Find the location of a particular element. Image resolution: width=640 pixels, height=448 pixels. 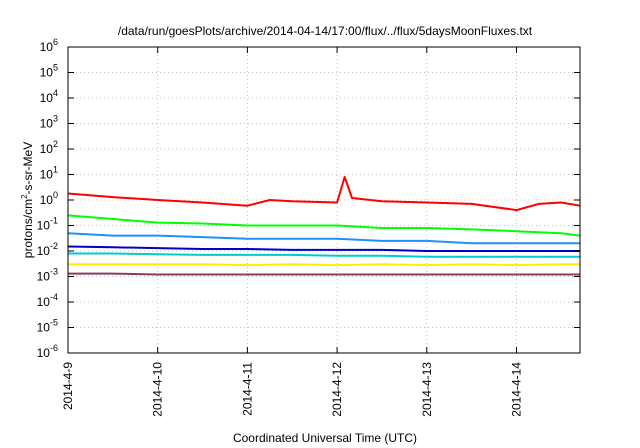

x-tick-label: 2014-4-14 is located at coordinates (516, 389).